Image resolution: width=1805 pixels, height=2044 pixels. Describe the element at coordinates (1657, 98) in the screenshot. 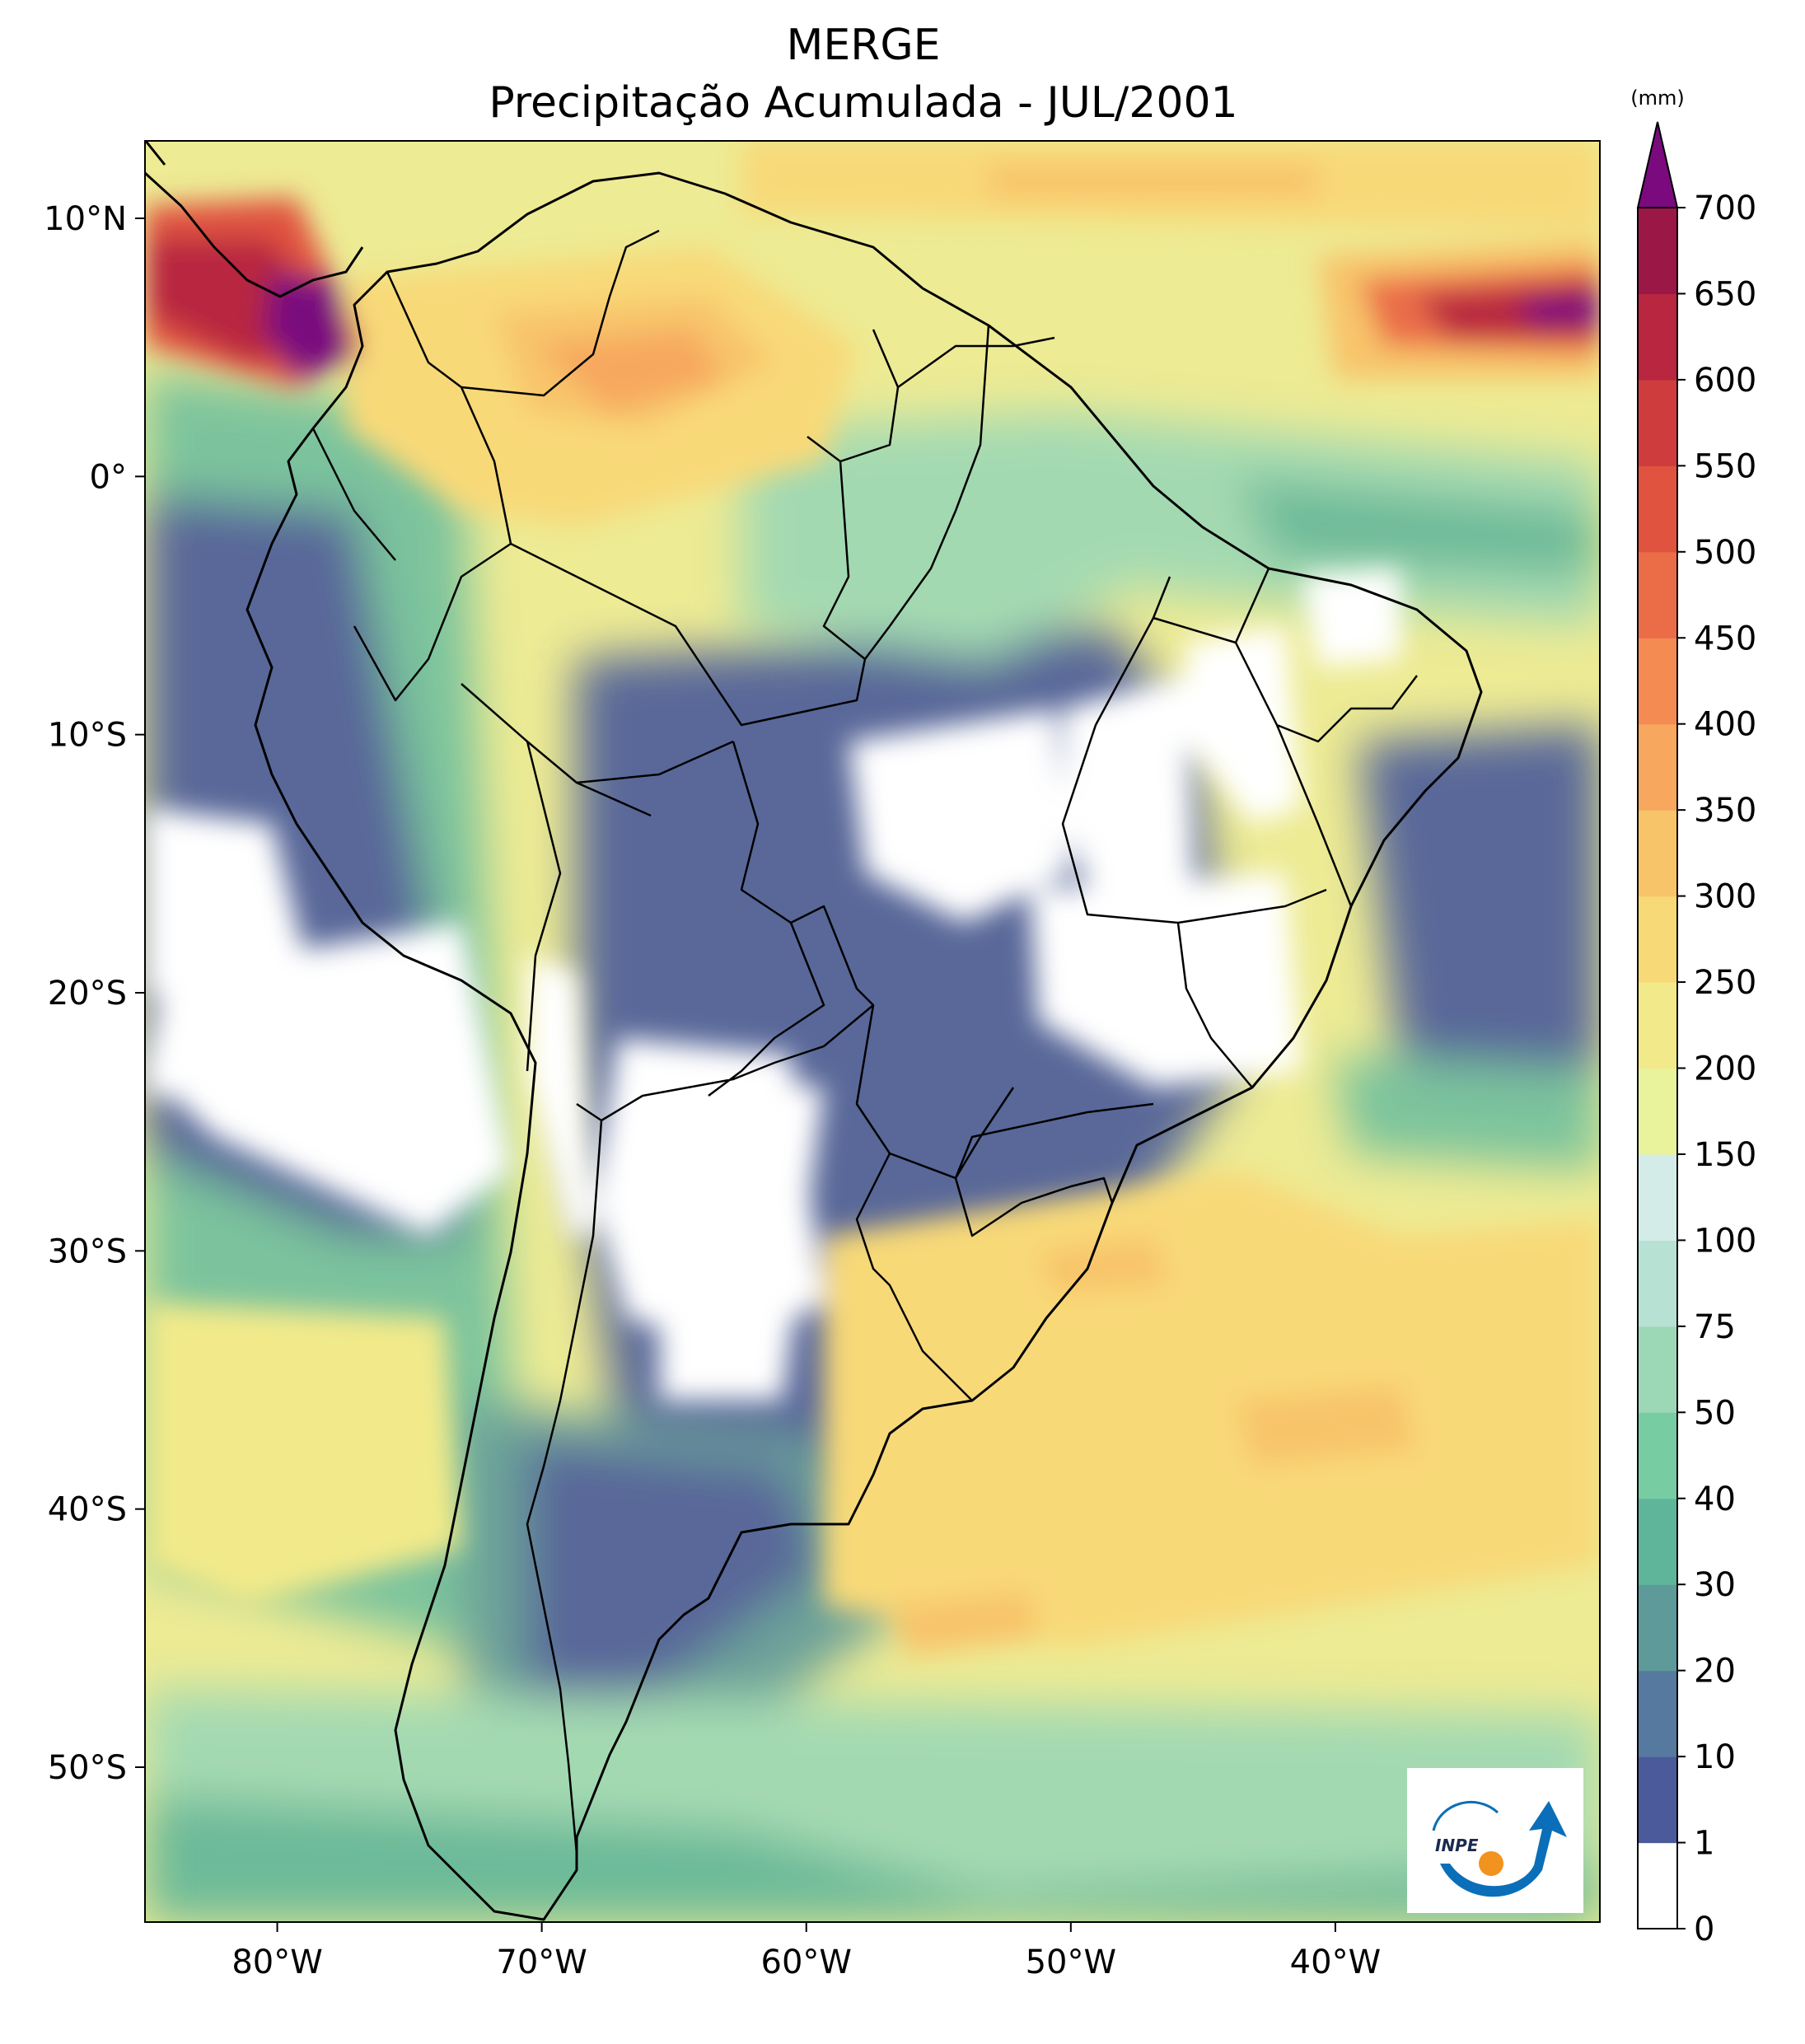

I see `colorbar-unit-label: (mm)` at that location.